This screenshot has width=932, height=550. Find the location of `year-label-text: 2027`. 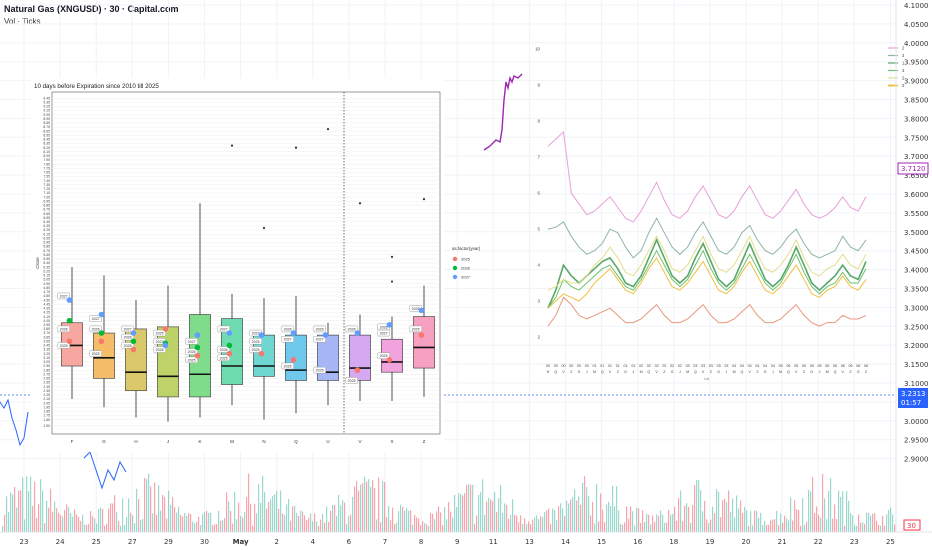

year-label-text: 2027 is located at coordinates (384, 334).